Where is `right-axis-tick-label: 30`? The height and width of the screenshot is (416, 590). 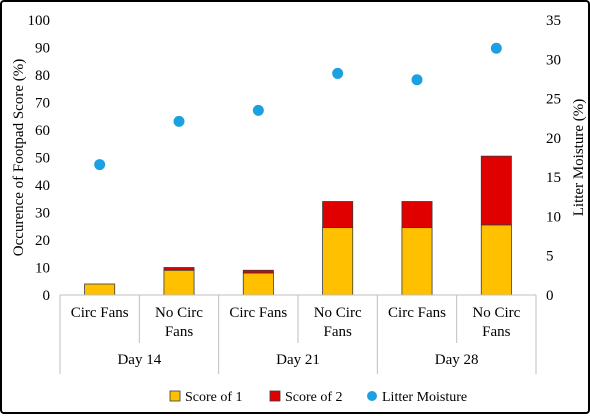
right-axis-tick-label: 30 is located at coordinates (553, 60).